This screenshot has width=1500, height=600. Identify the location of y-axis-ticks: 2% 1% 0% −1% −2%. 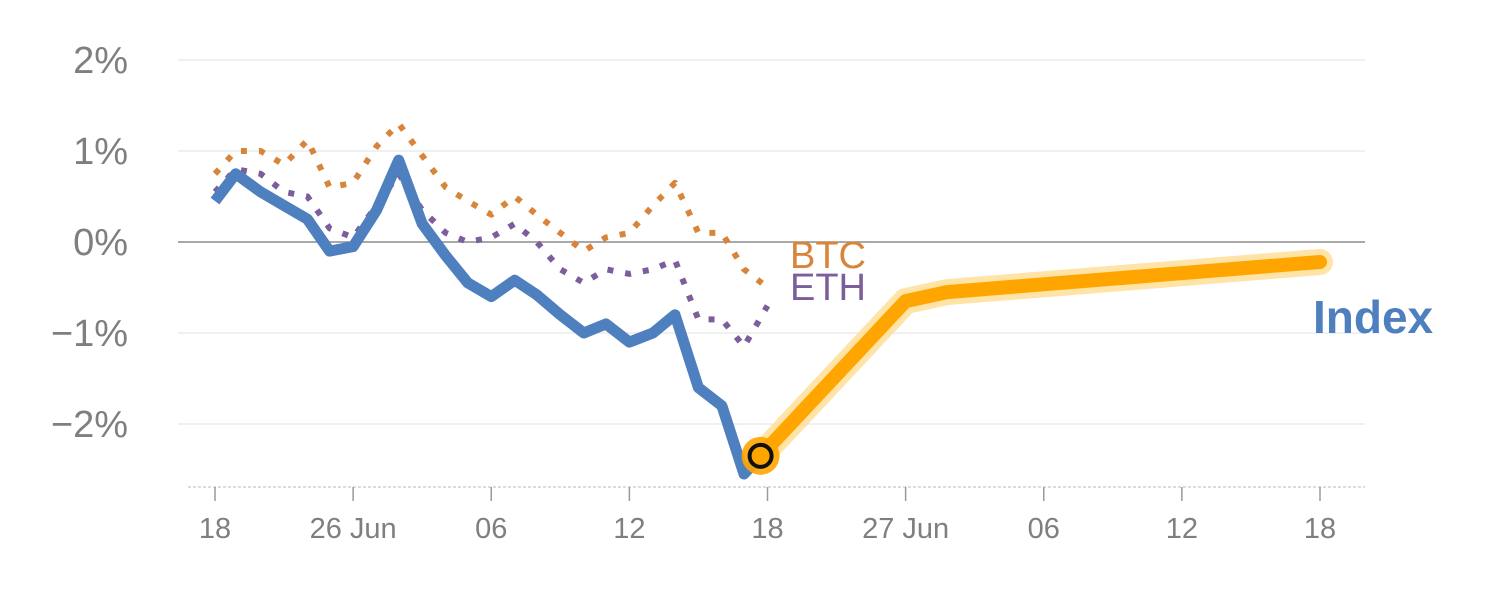
(89, 243).